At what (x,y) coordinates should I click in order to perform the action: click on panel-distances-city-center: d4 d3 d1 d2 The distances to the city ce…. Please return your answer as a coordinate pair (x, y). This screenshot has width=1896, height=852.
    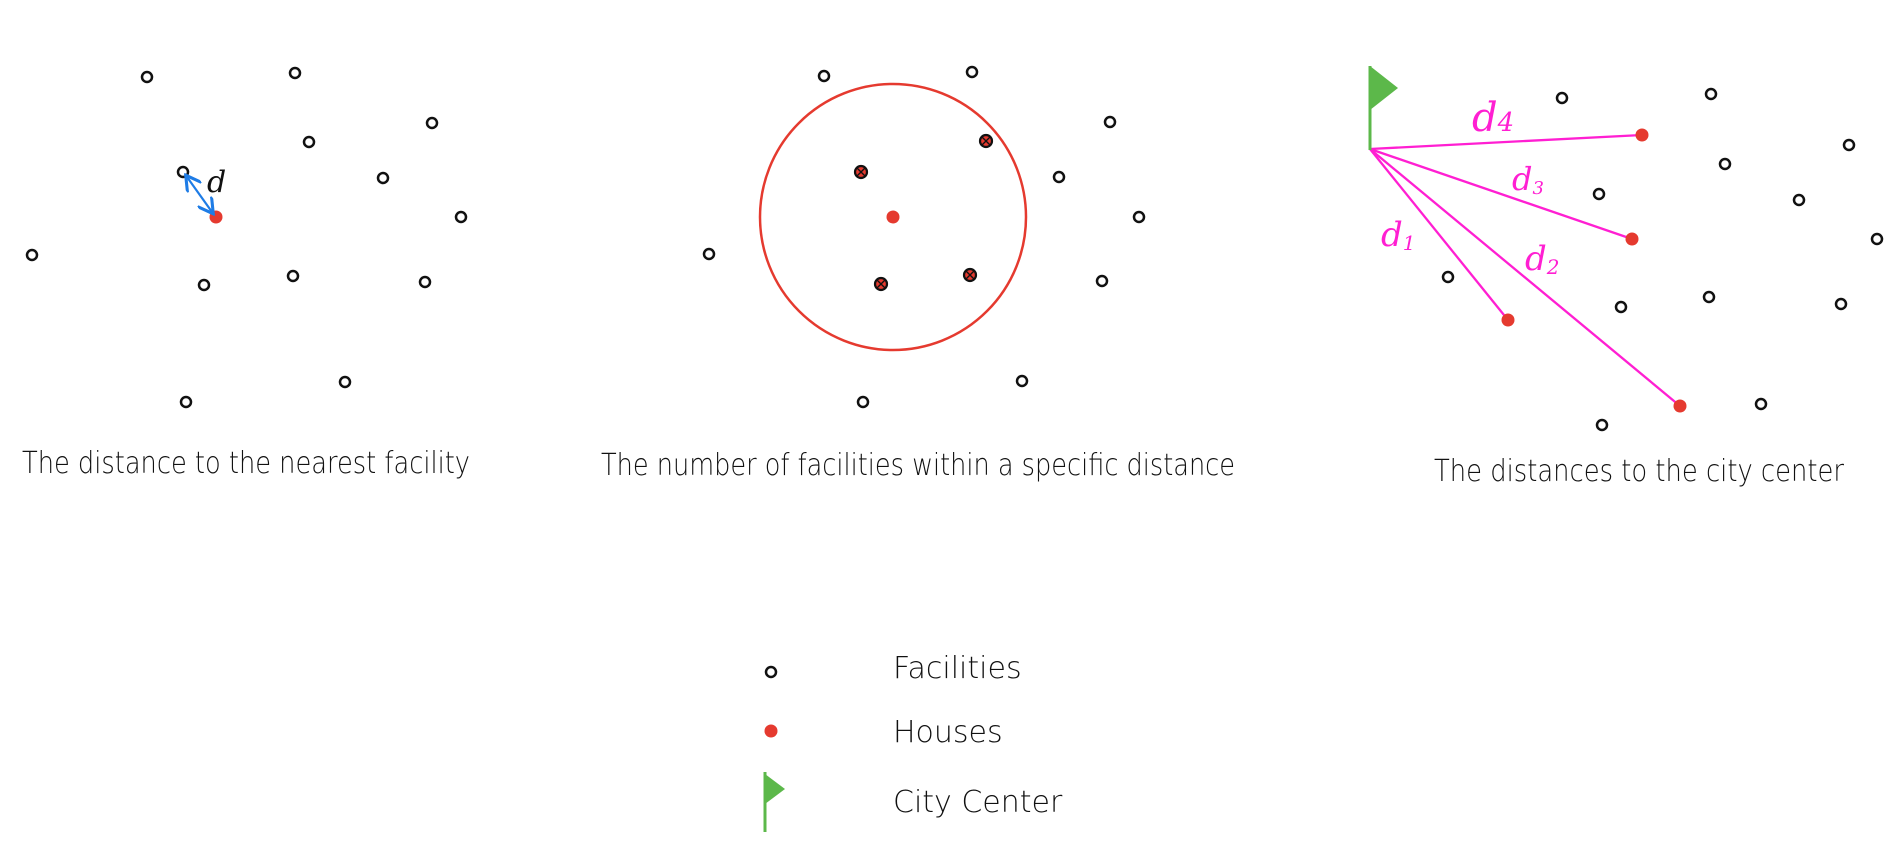
    Looking at the image, I should click on (1626, 277).